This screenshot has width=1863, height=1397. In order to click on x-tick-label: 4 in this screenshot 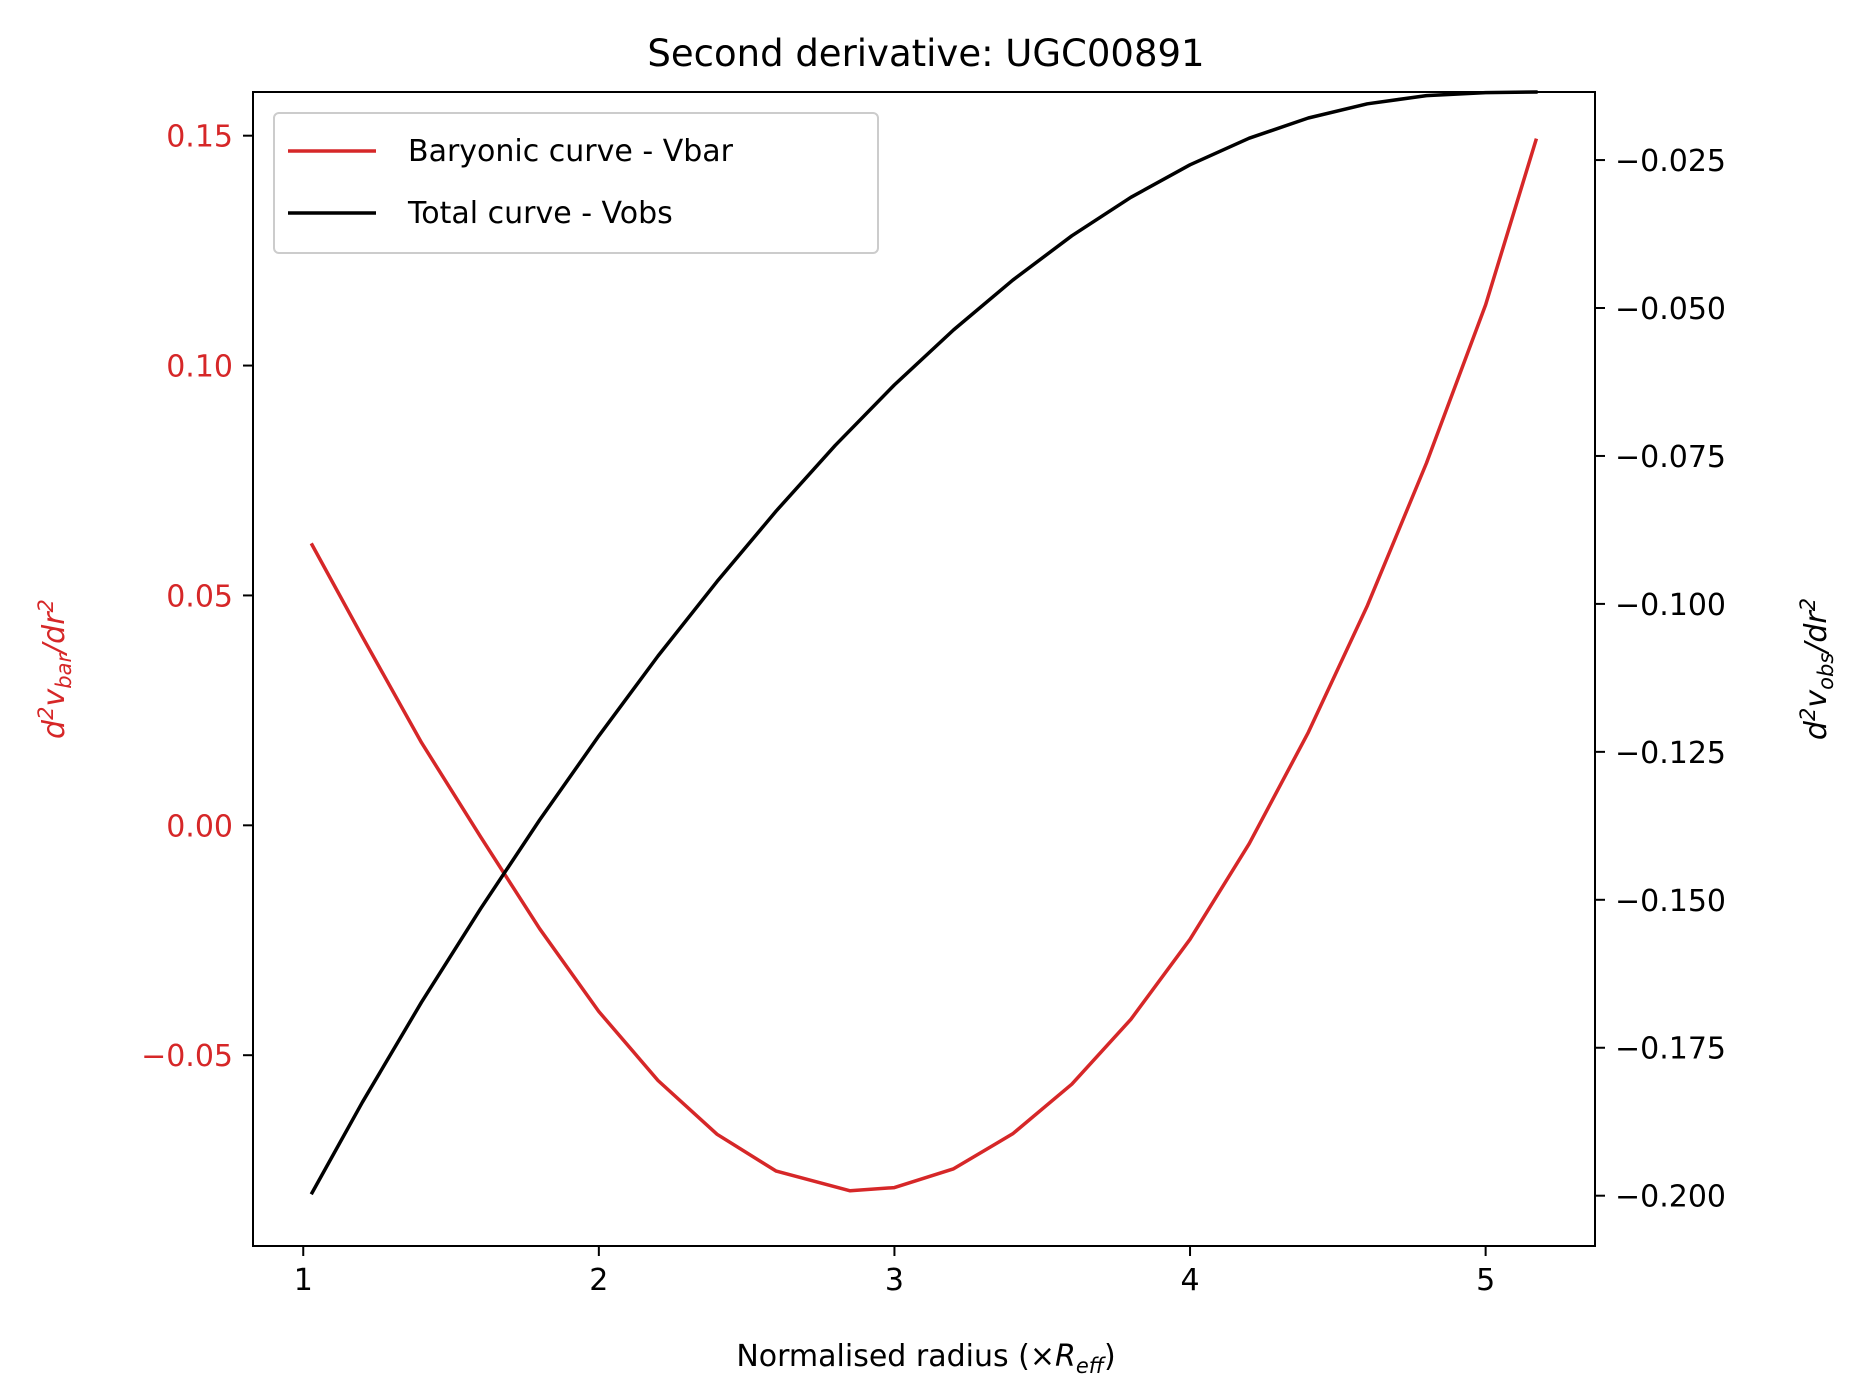, I will do `click(1189, 1280)`.